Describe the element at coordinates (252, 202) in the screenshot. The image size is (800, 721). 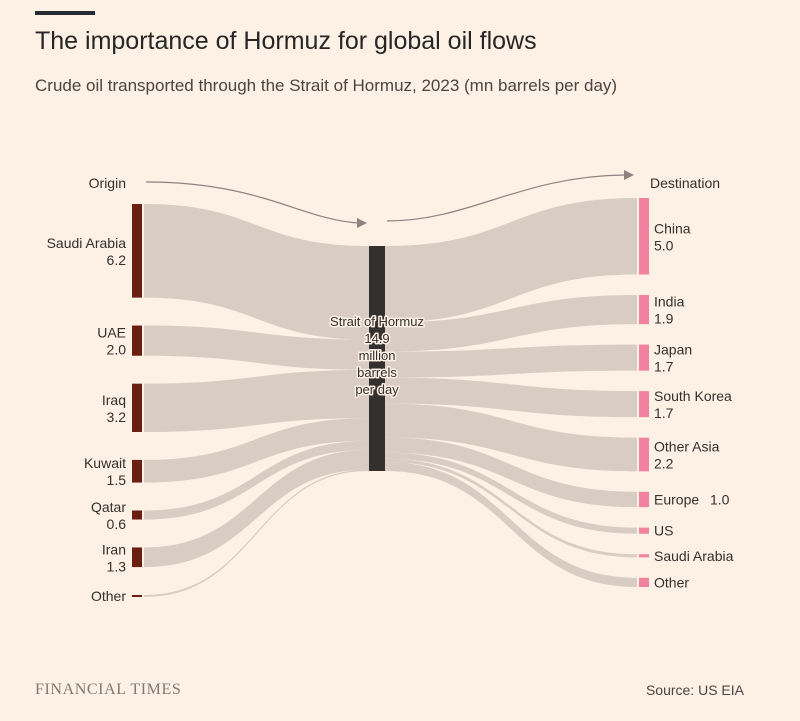
I see `origin-arrow-line` at that location.